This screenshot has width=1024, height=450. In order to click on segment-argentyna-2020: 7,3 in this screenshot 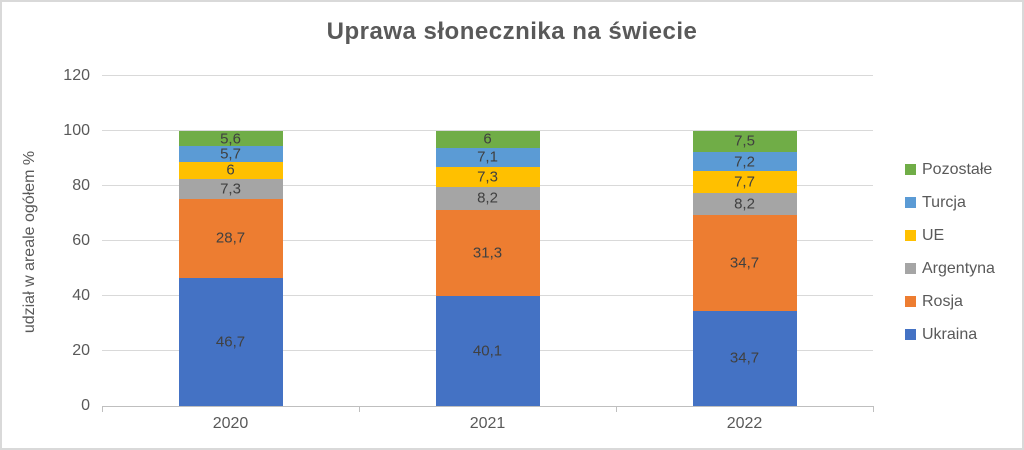, I will do `click(230, 188)`.